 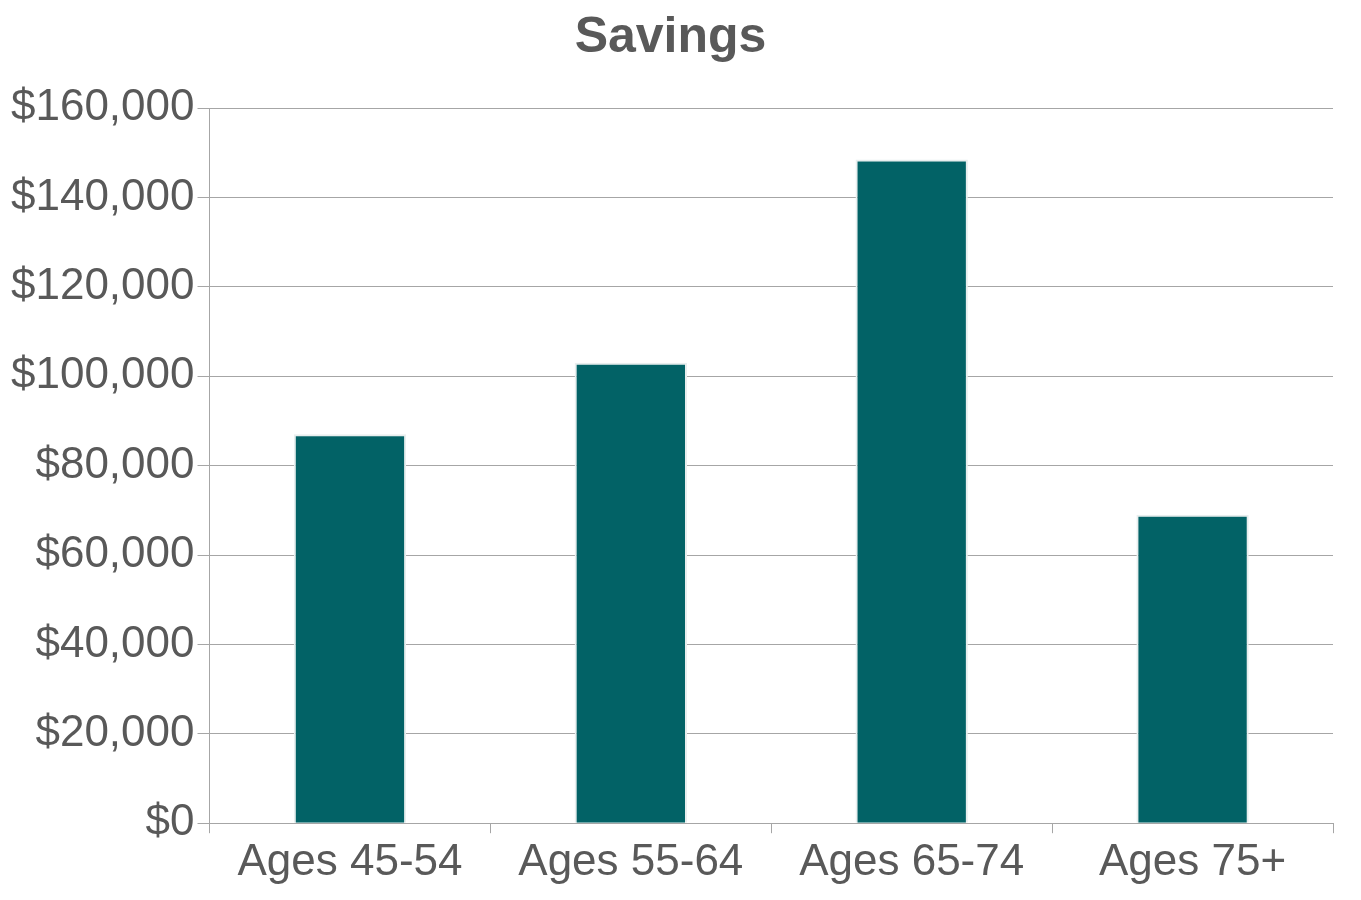 I want to click on x-tick-label: Ages 45-54, so click(x=350, y=859).